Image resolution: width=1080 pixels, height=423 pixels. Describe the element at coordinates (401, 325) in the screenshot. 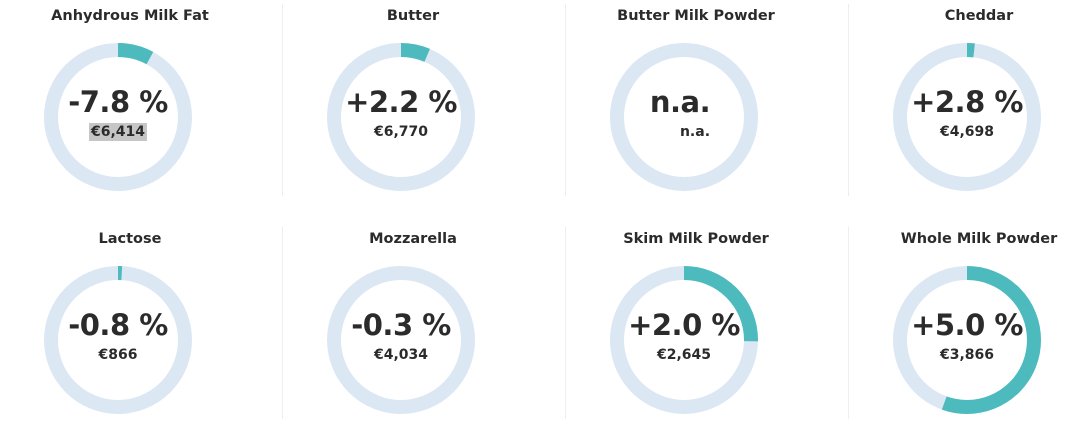

I see `percent-change: -0.3 %` at that location.